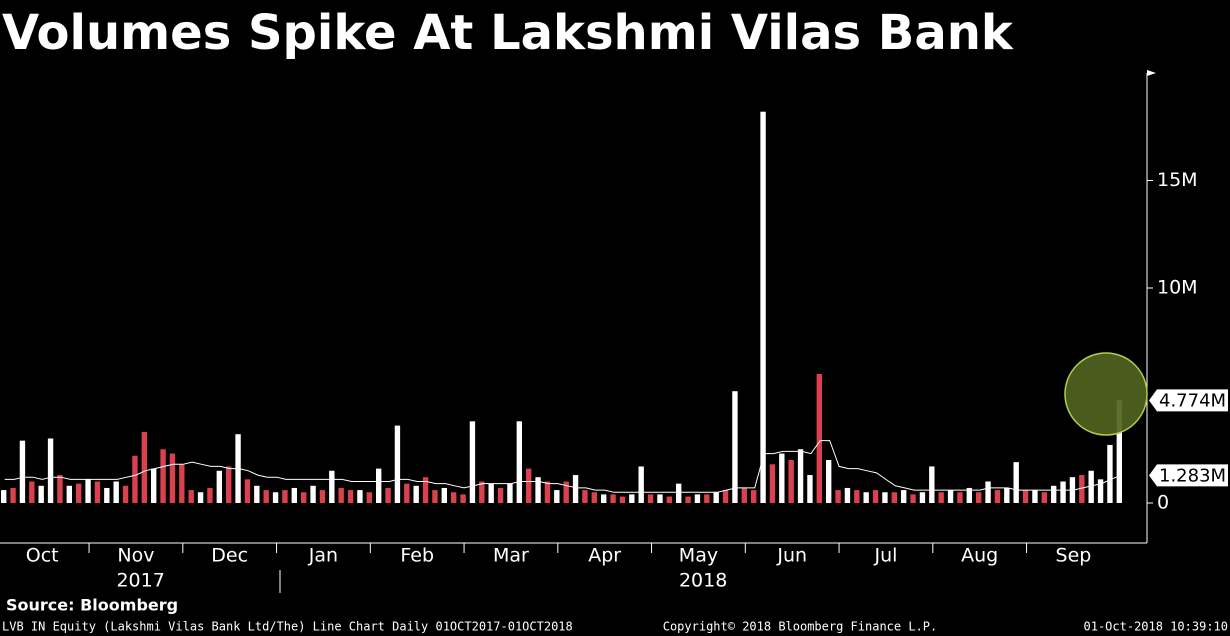  I want to click on x-tick-label: Jul, so click(885, 556).